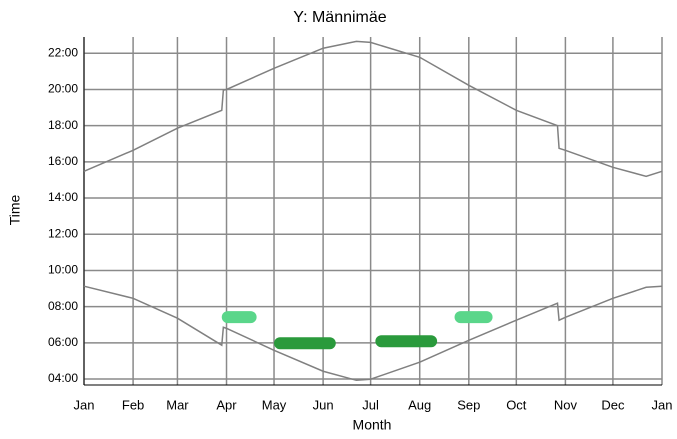  I want to click on x-tick-label: Nov, so click(566, 404).